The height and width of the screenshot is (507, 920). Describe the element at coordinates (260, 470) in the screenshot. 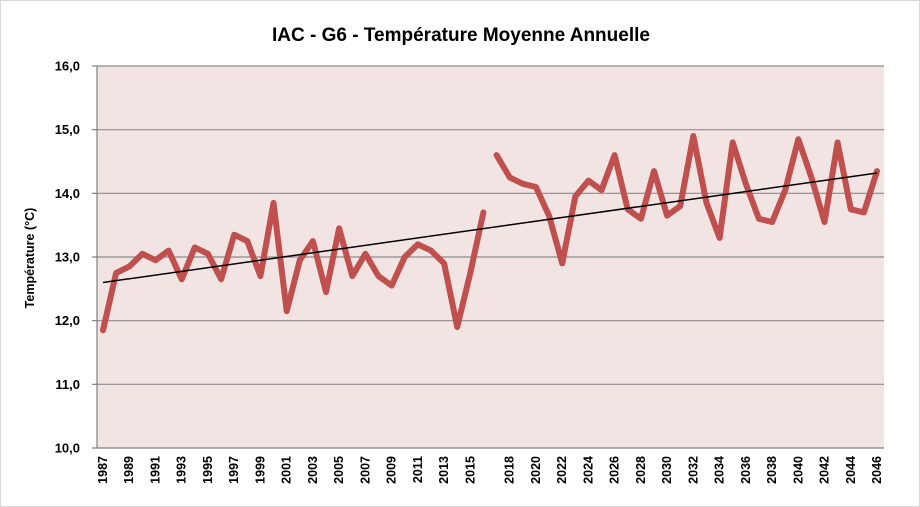

I see `x-tick-label: 1999` at that location.